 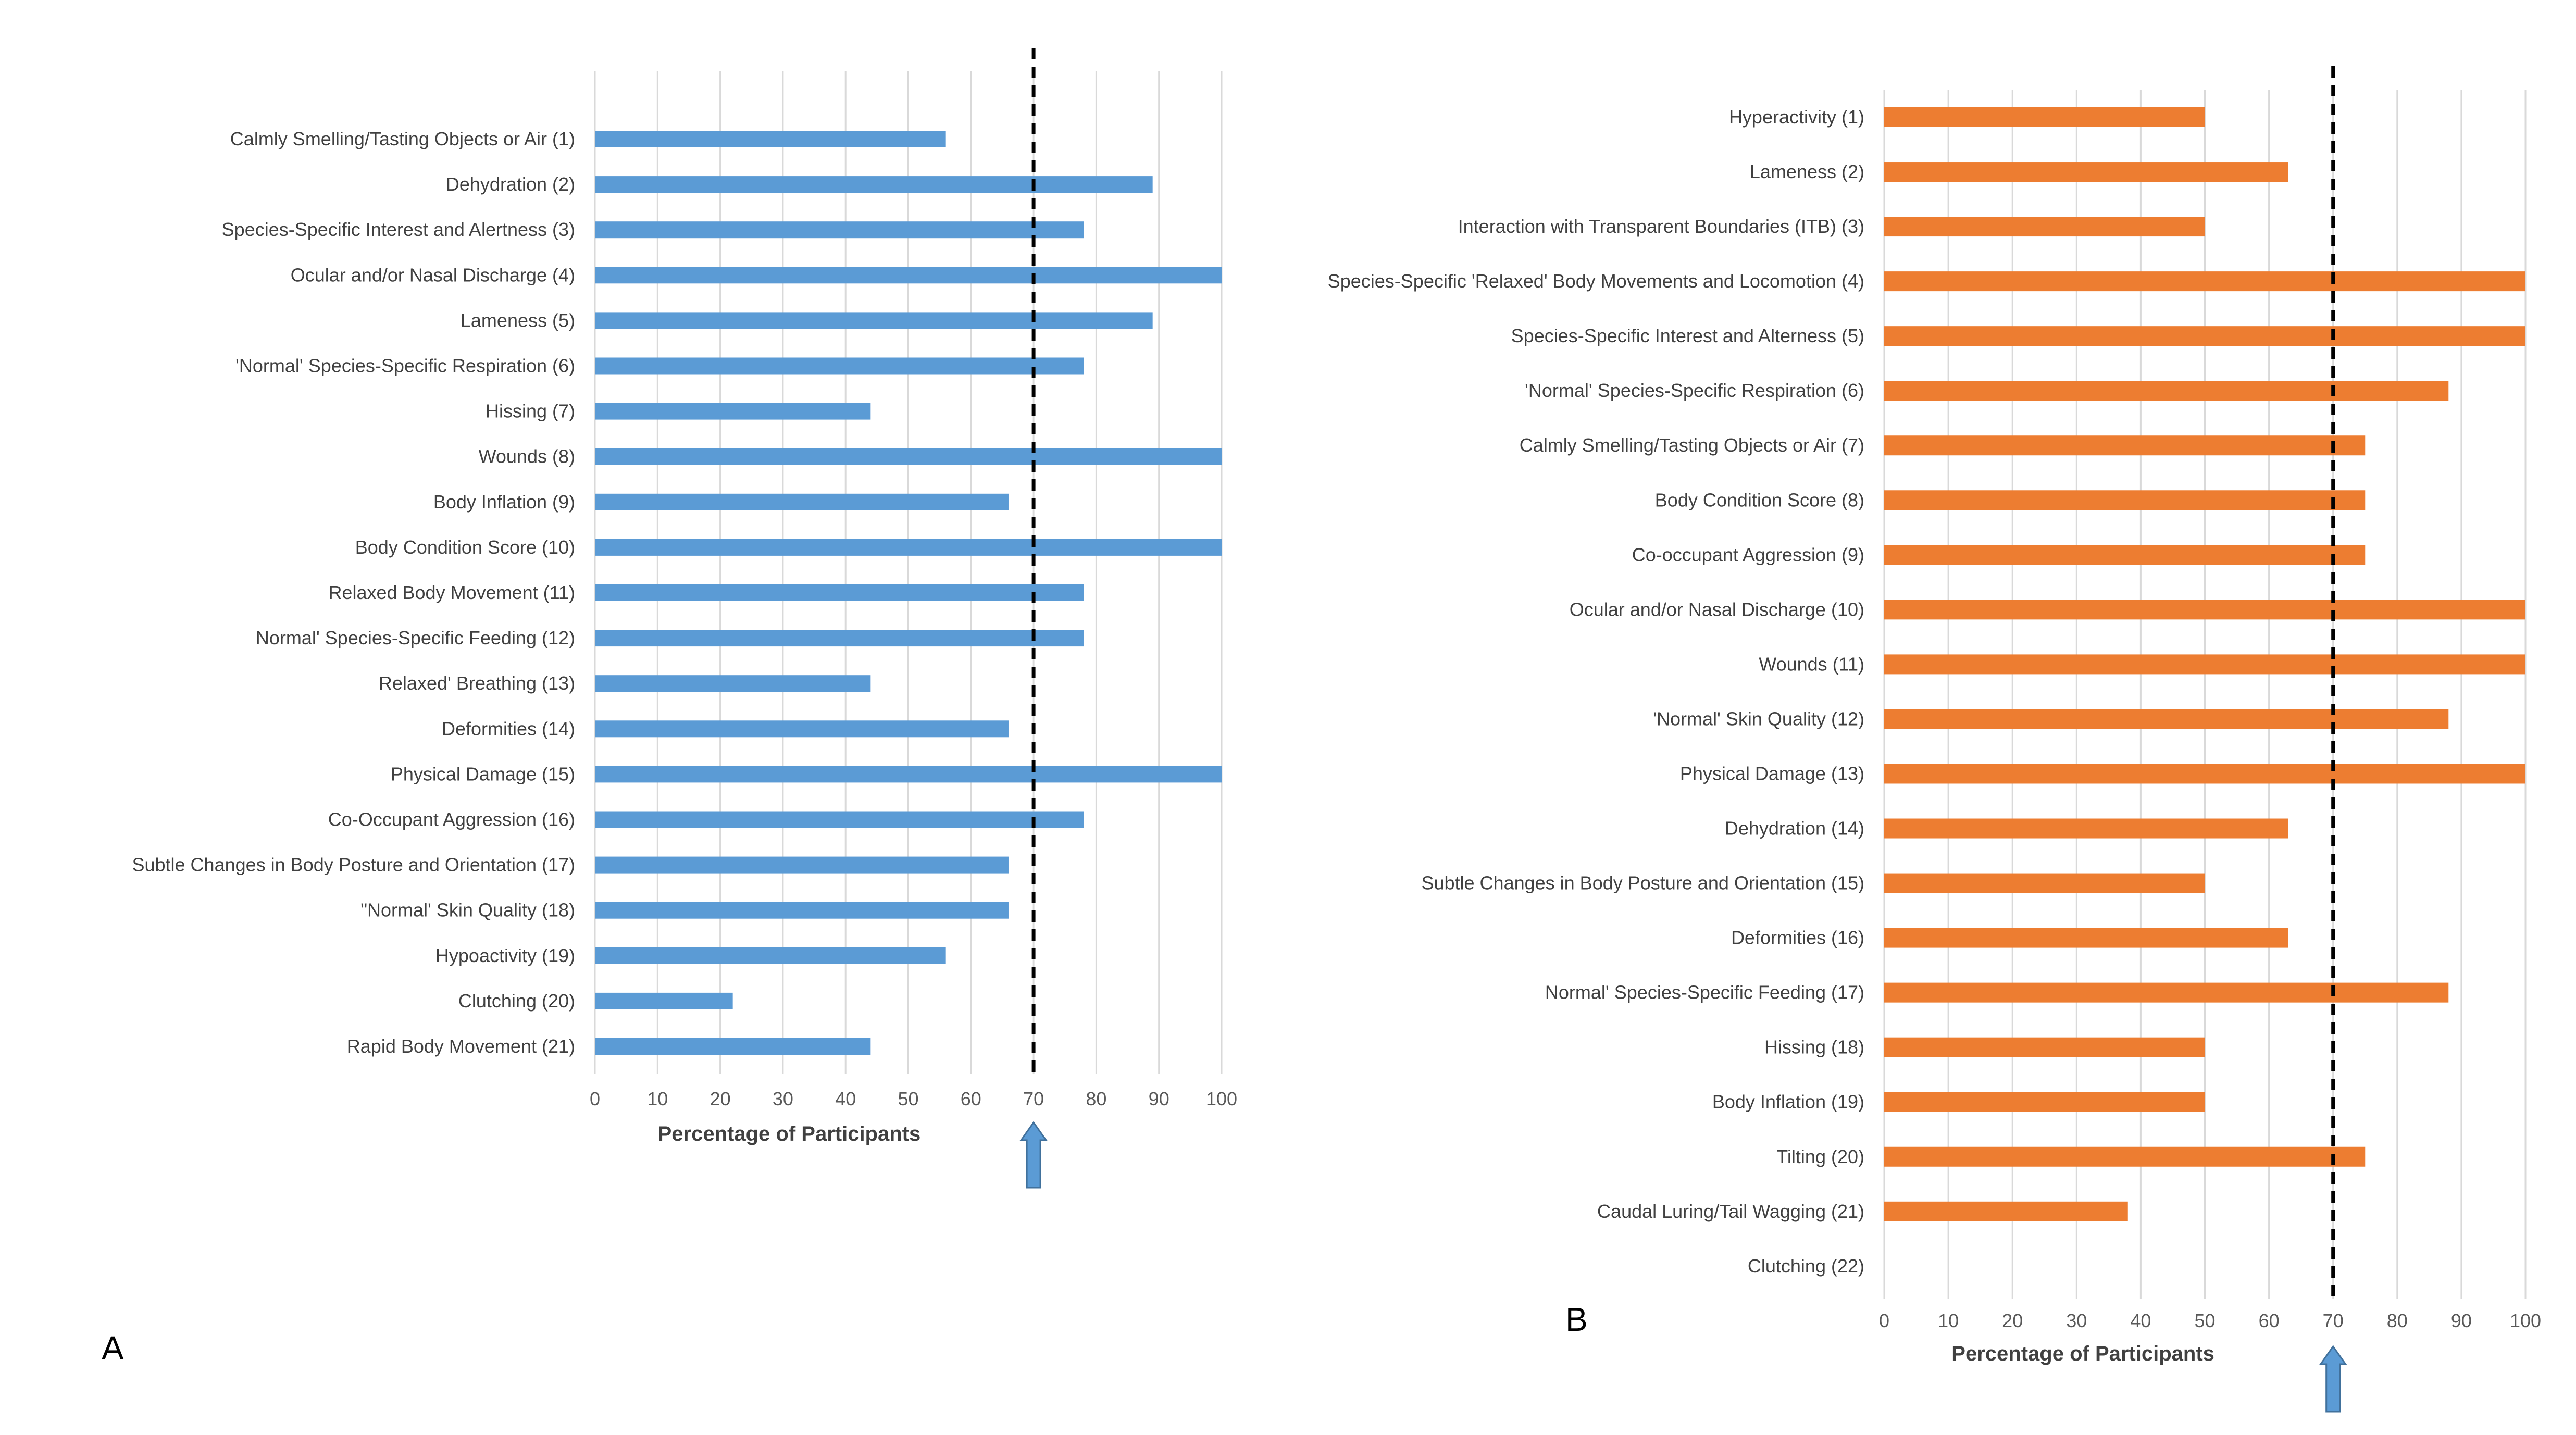 I want to click on category-label: Relaxed Body Movement (11), so click(x=451, y=592).